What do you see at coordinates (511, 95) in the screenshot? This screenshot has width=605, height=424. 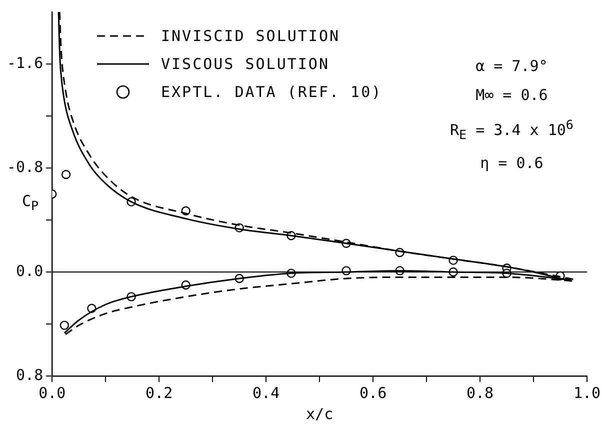 I see `annotation: M∞ = 0.6` at bounding box center [511, 95].